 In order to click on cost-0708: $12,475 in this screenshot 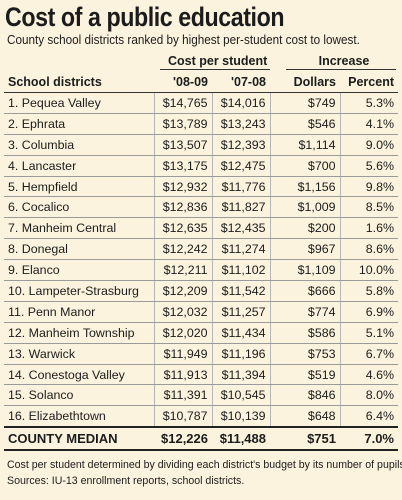, I will do `click(240, 166)`.